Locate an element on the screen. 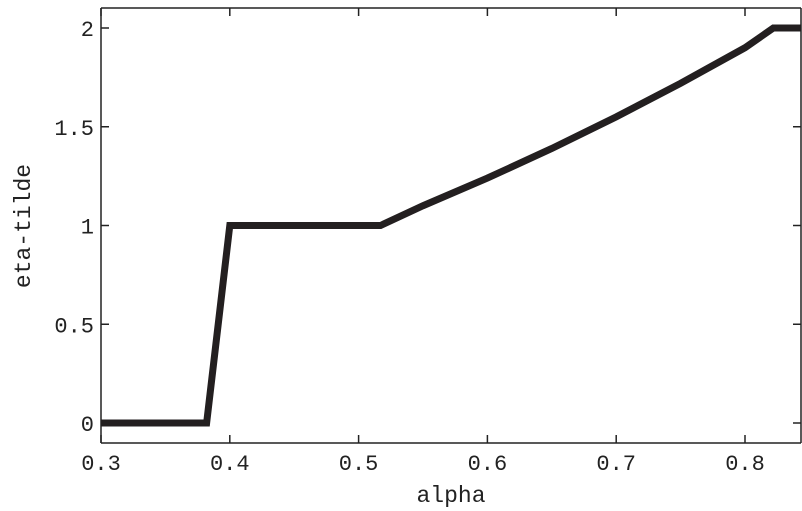  x-tick-label: 0.7 is located at coordinates (616, 464).